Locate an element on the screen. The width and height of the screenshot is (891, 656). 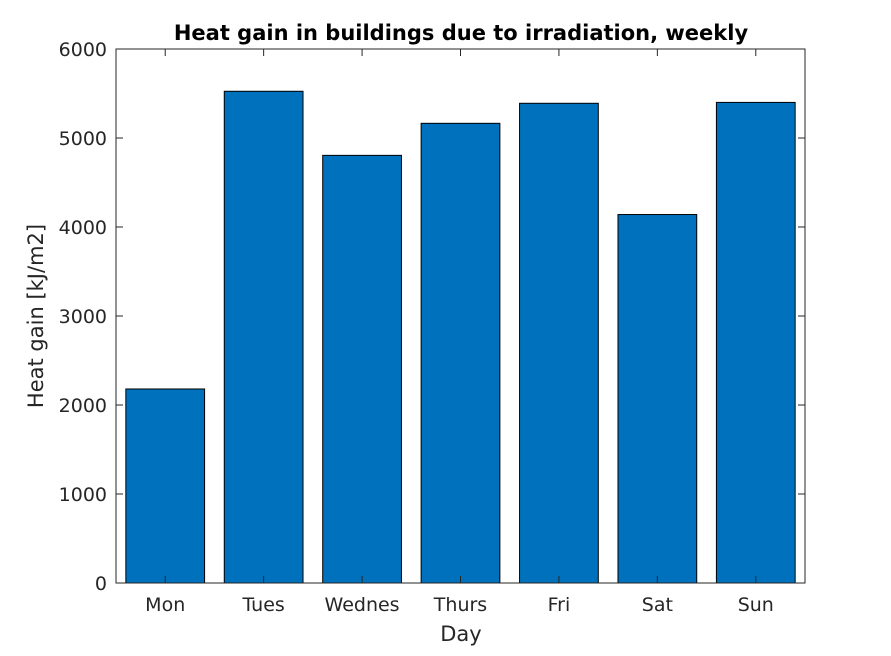
bar-thurs is located at coordinates (460, 353).